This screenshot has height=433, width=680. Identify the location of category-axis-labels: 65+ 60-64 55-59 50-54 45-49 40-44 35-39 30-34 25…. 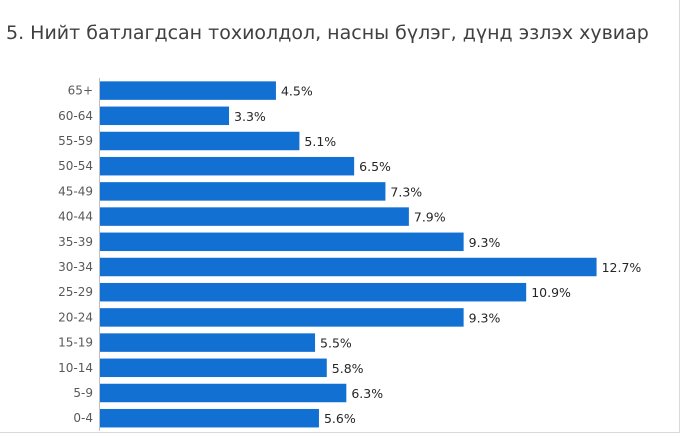
(75, 255).